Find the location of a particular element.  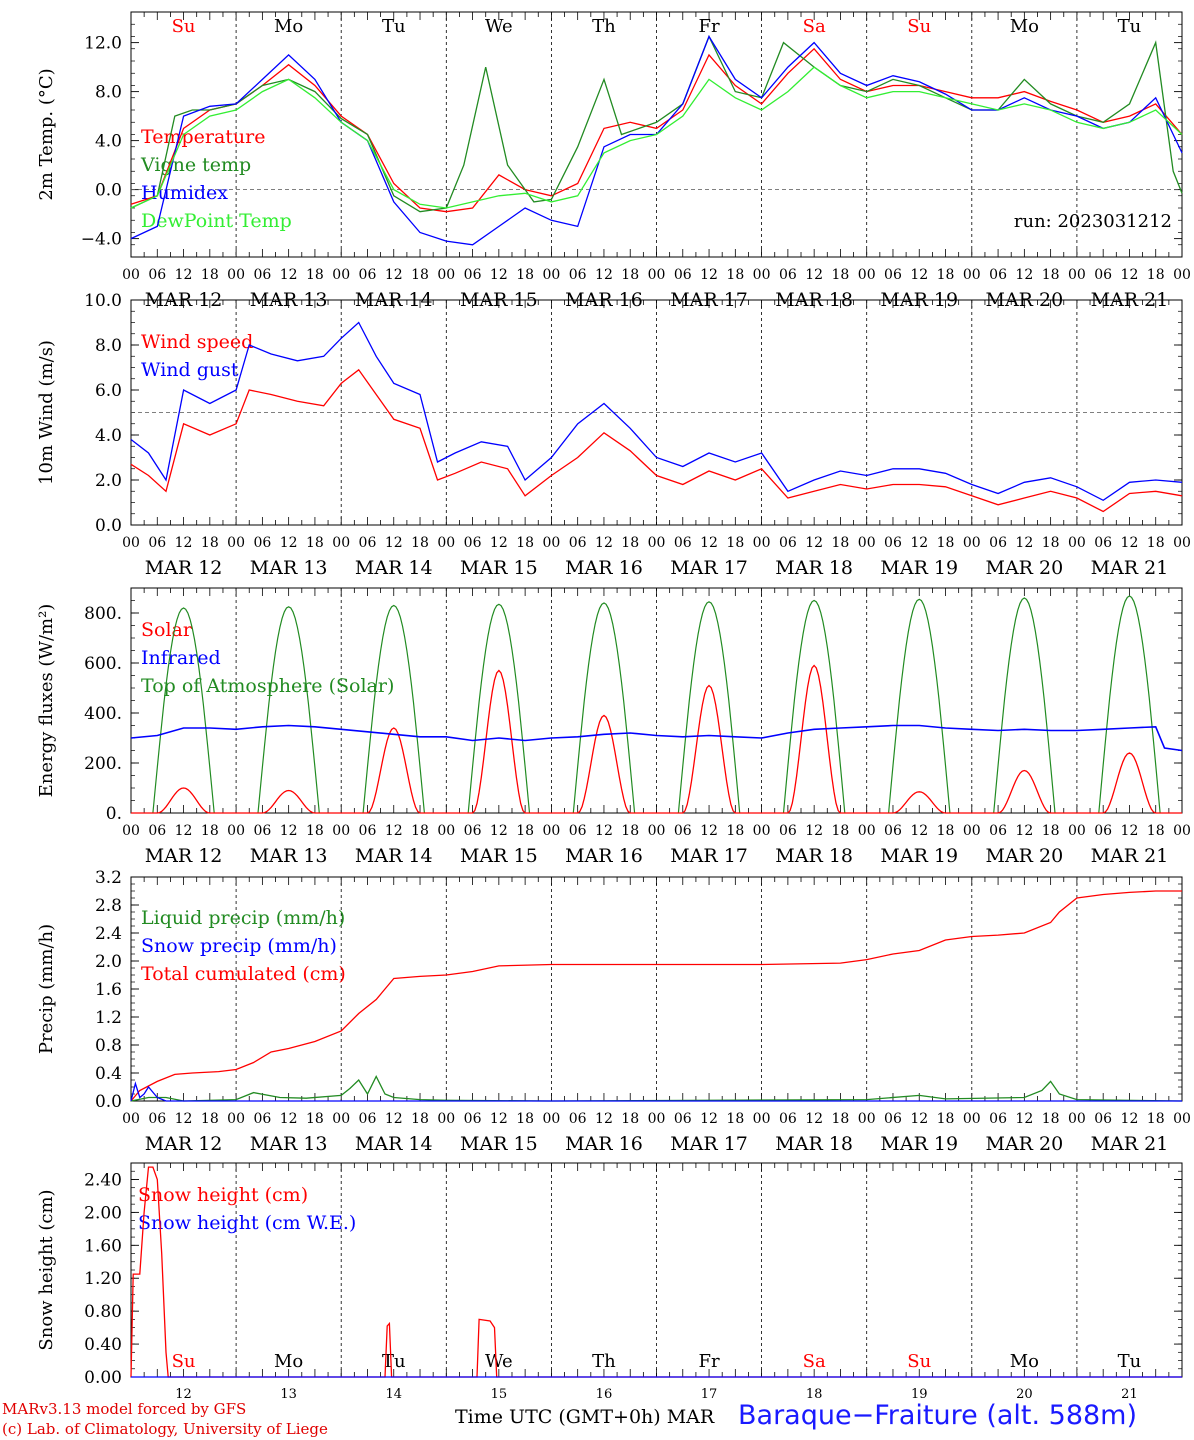

date-label: MAR 20 is located at coordinates (1024, 568).